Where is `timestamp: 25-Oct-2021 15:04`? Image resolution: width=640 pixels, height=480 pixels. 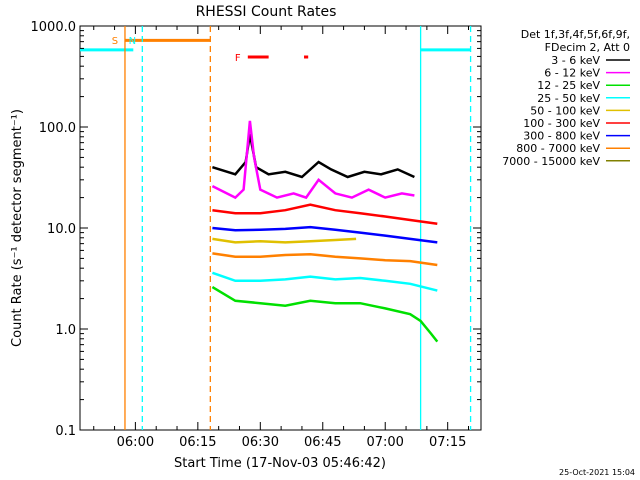
timestamp: 25-Oct-2021 15:04 is located at coordinates (597, 472).